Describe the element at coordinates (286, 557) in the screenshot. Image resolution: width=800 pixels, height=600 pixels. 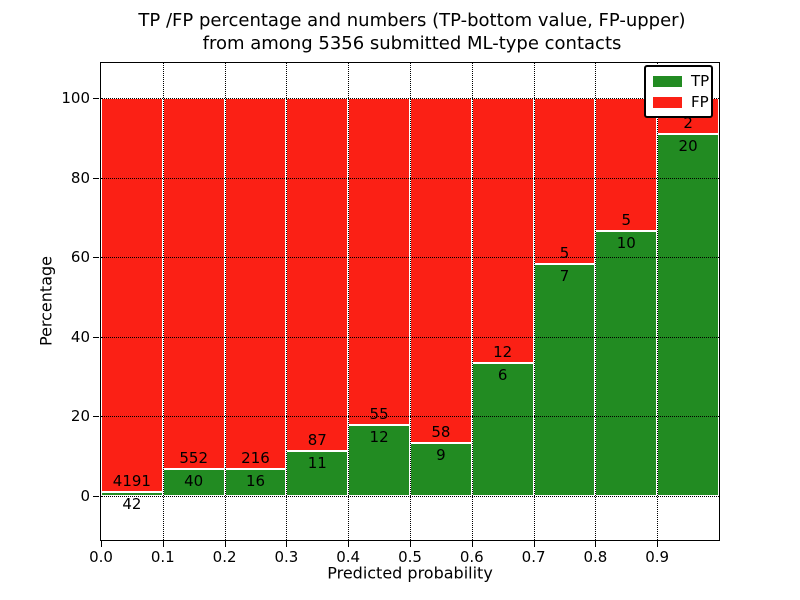
I see `x-tick-label-0.3: 0.3` at that location.